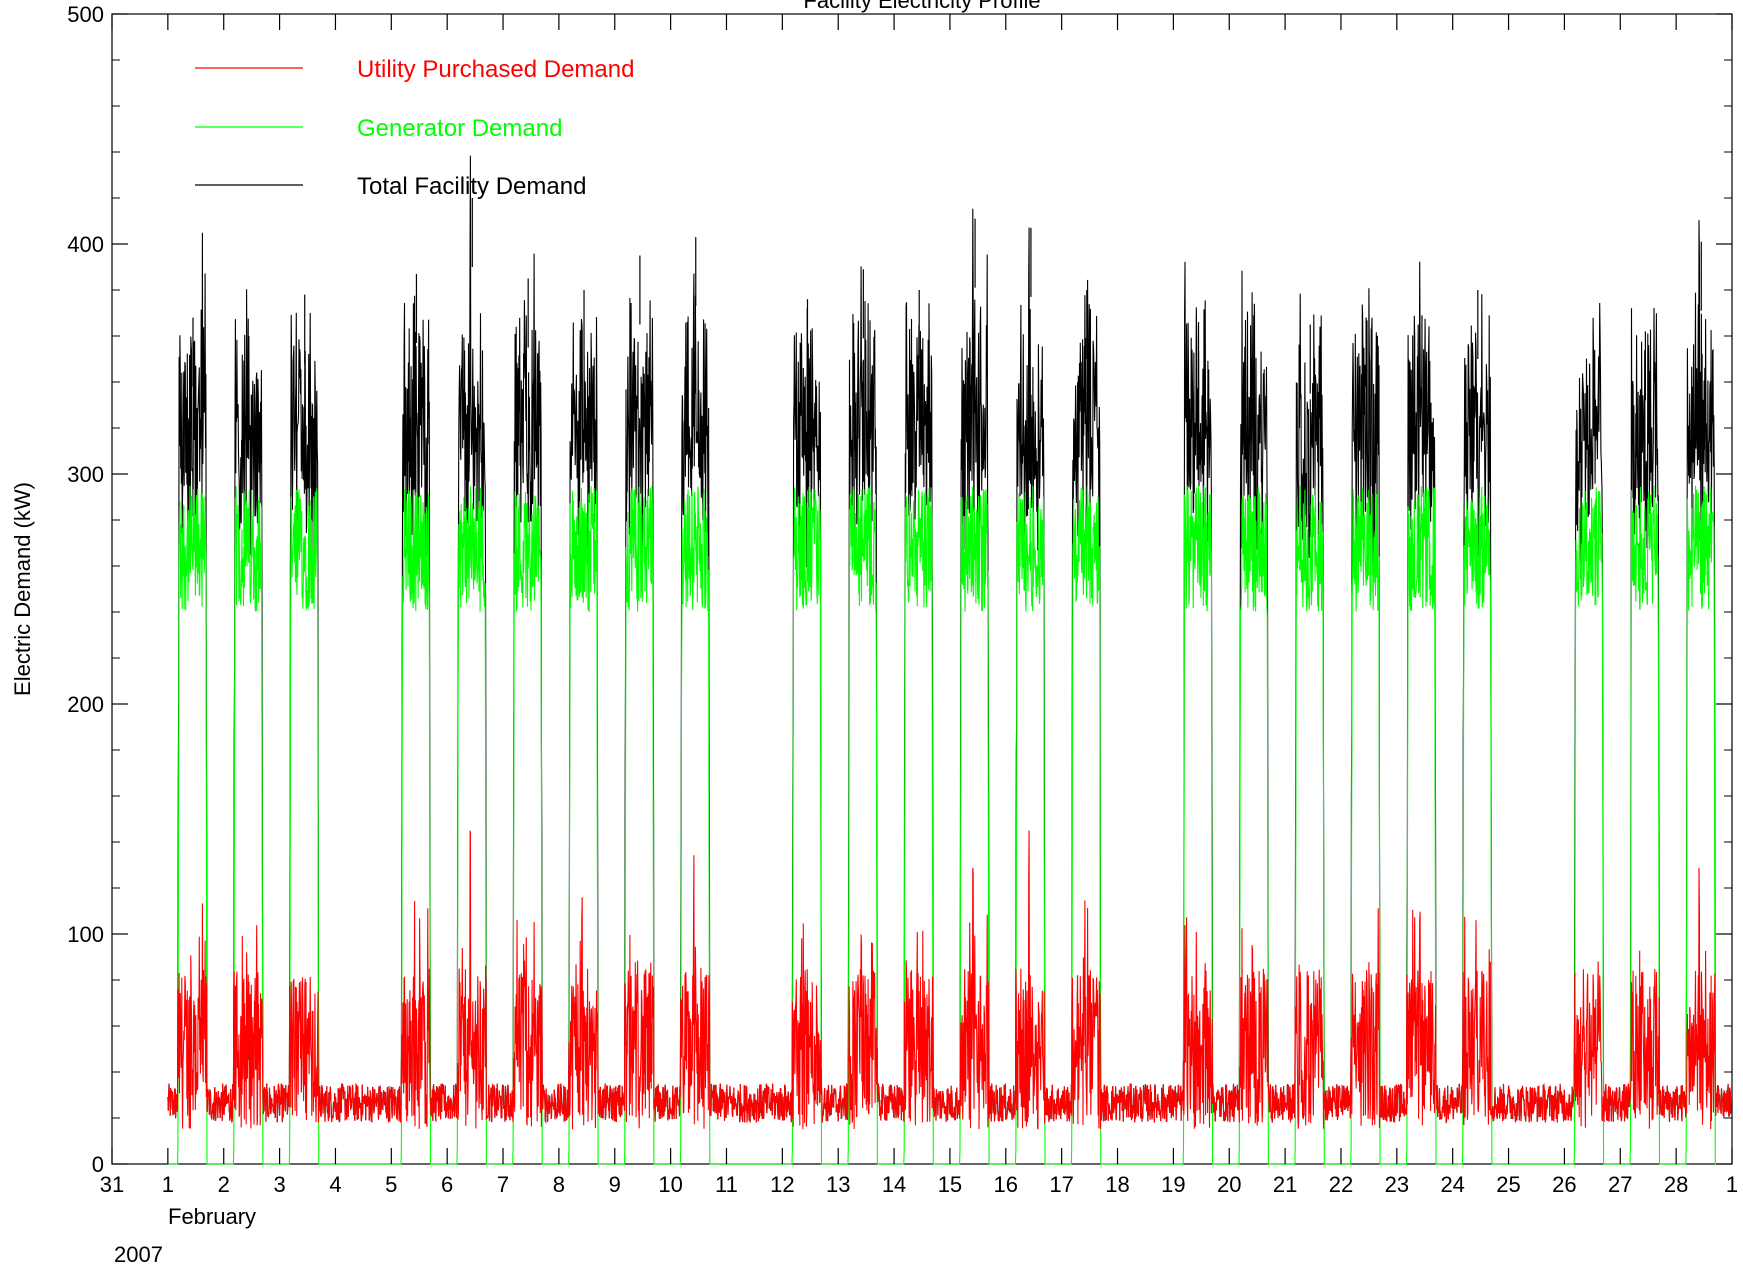 The height and width of the screenshot is (1268, 1743). What do you see at coordinates (503, 1184) in the screenshot?
I see `x-tick-label: 7` at bounding box center [503, 1184].